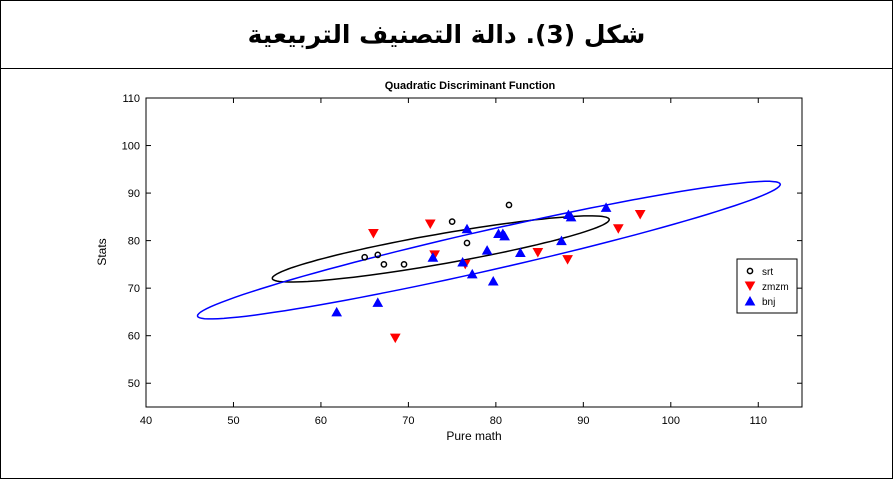 The height and width of the screenshot is (479, 893). I want to click on y-tick-label: 70, so click(134, 289).